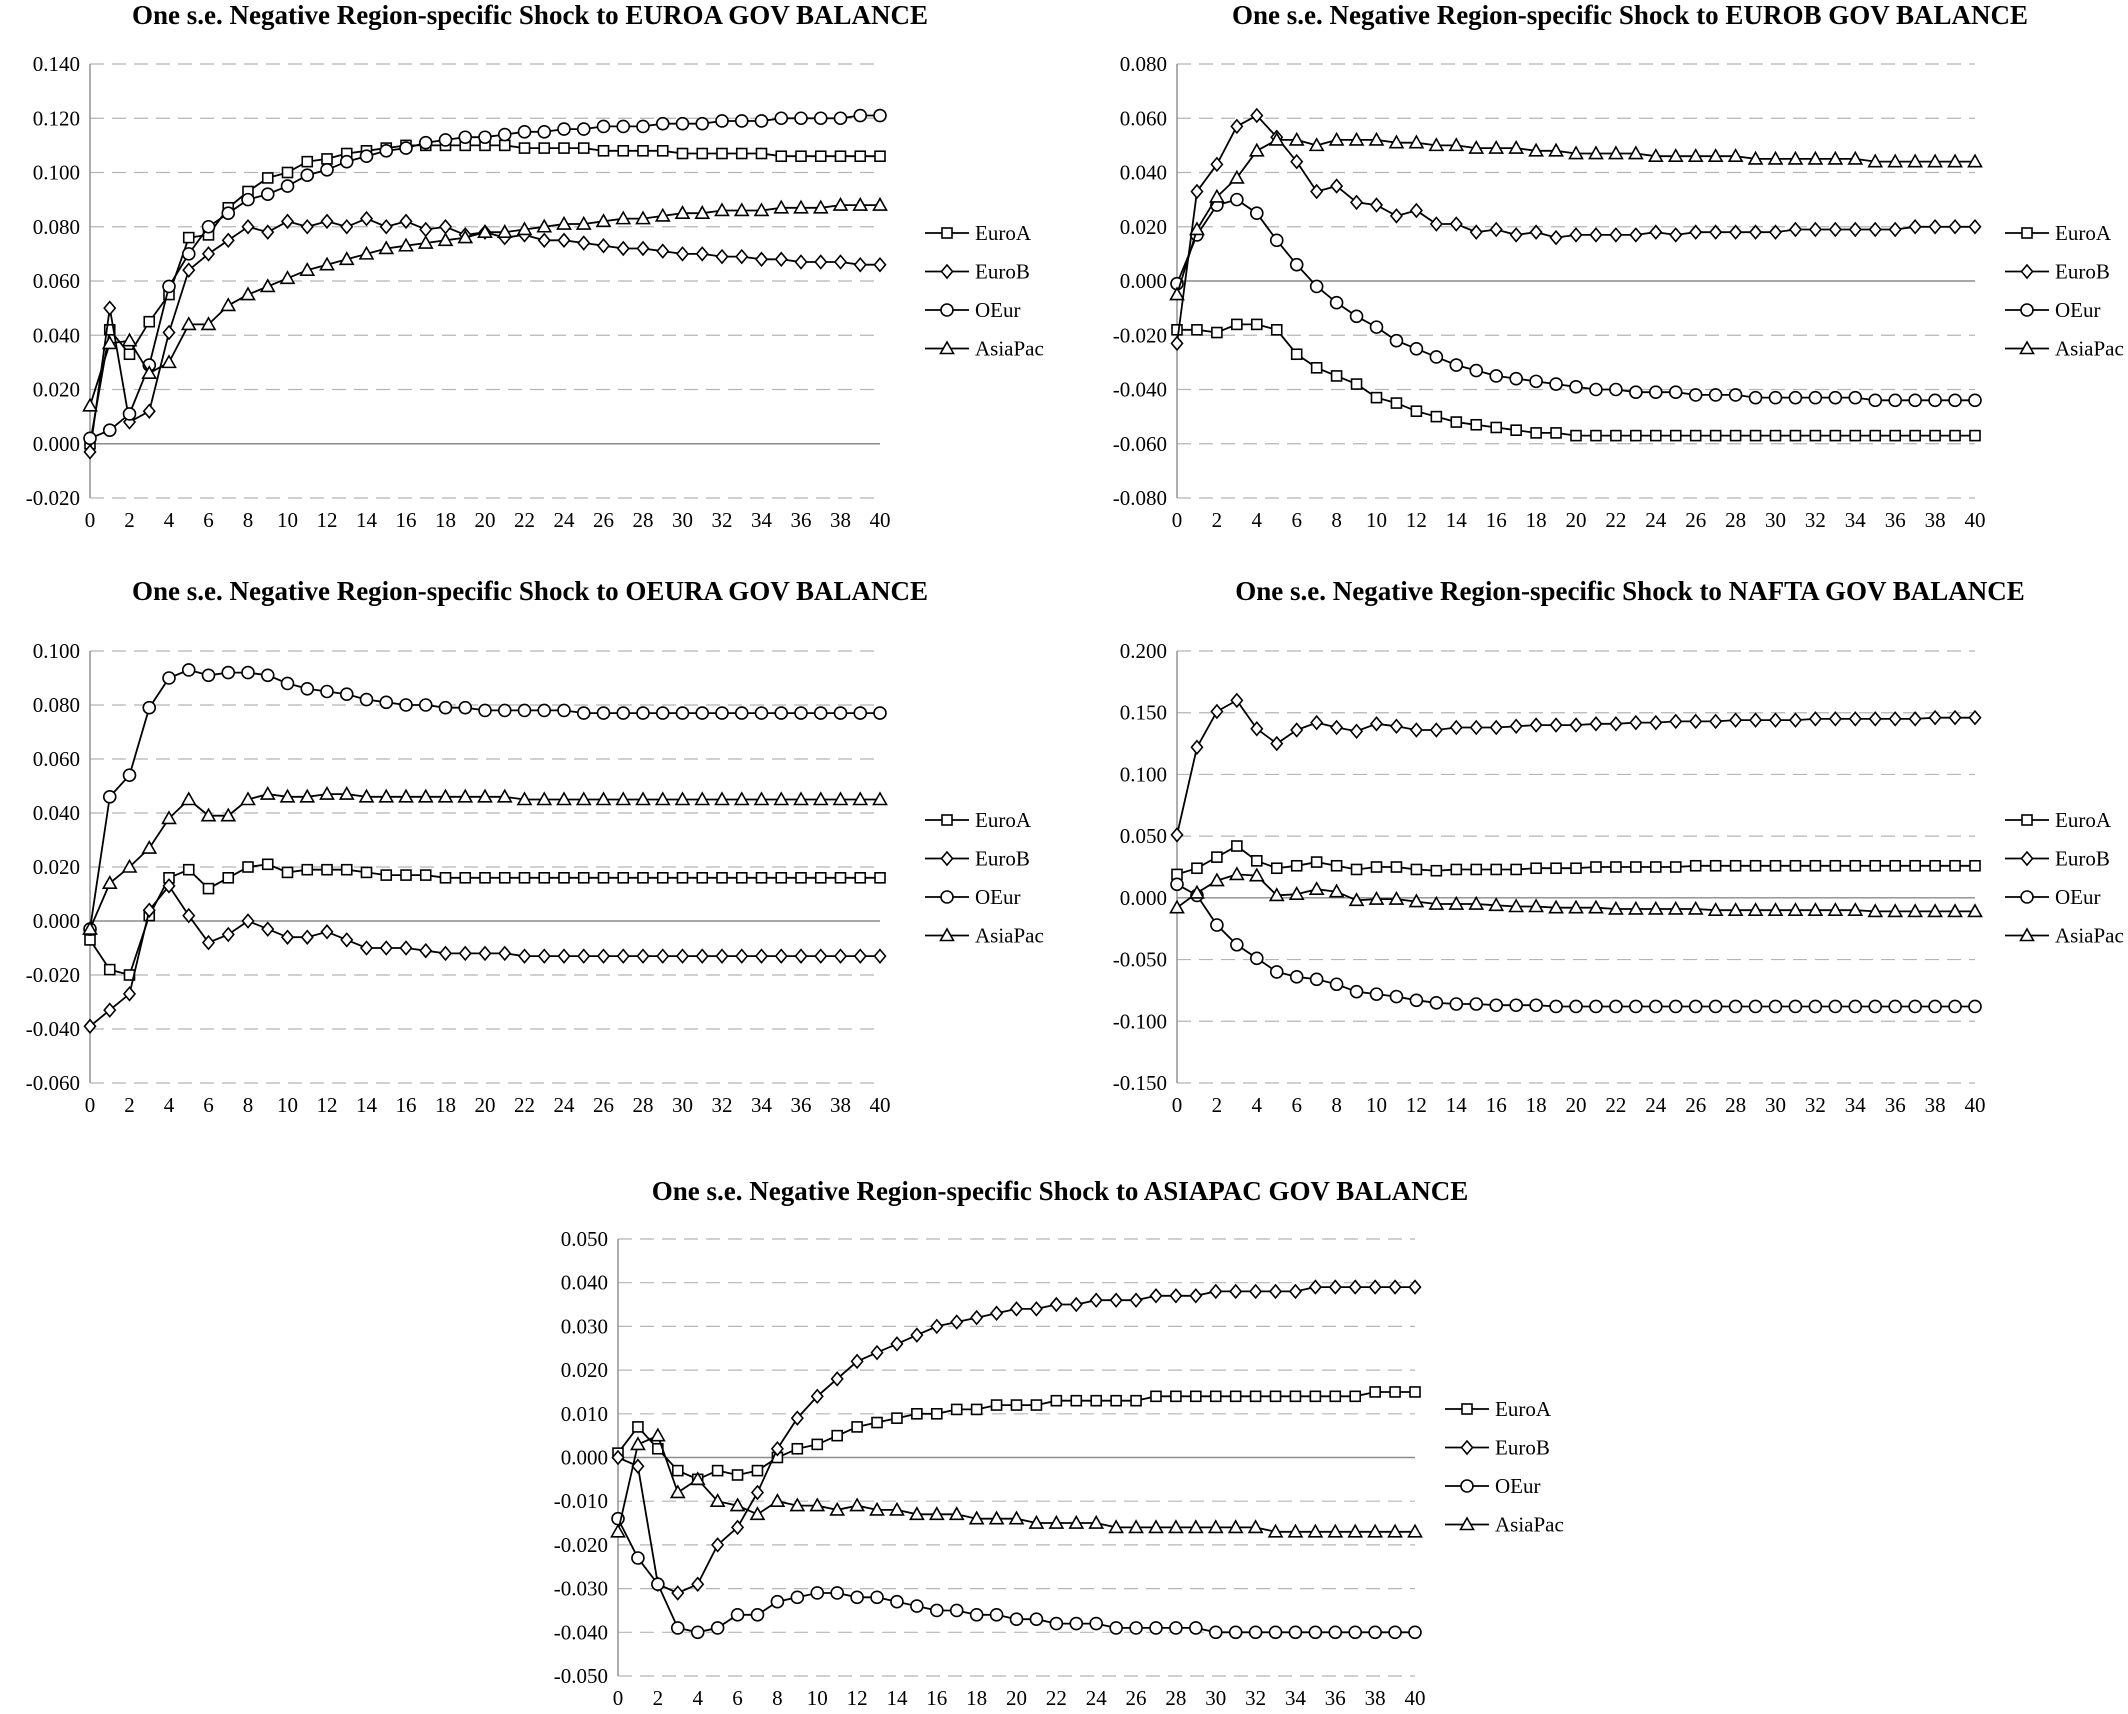 The height and width of the screenshot is (1714, 2128). What do you see at coordinates (897, 1698) in the screenshot?
I see `x-tick-label: 14` at bounding box center [897, 1698].